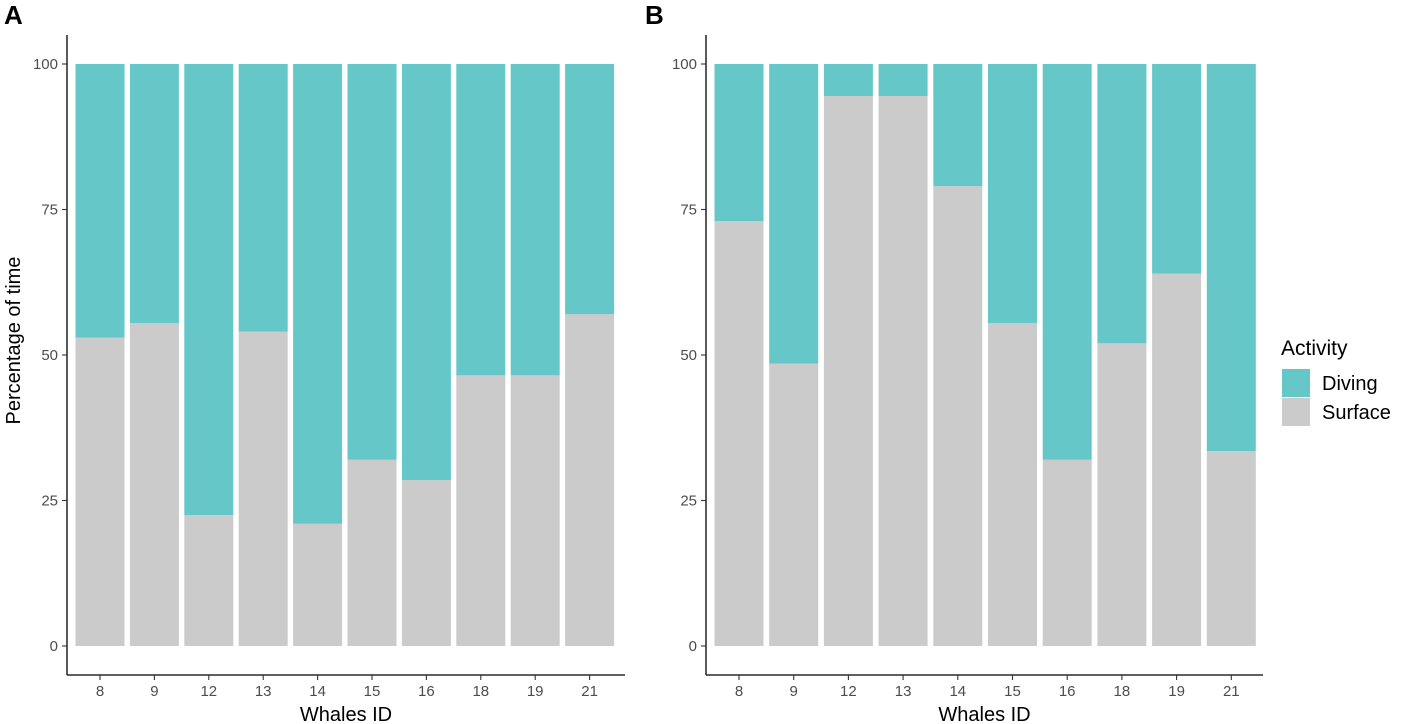 The width and height of the screenshot is (1405, 724). What do you see at coordinates (1296, 412) in the screenshot?
I see `legend-swatch-surface` at bounding box center [1296, 412].